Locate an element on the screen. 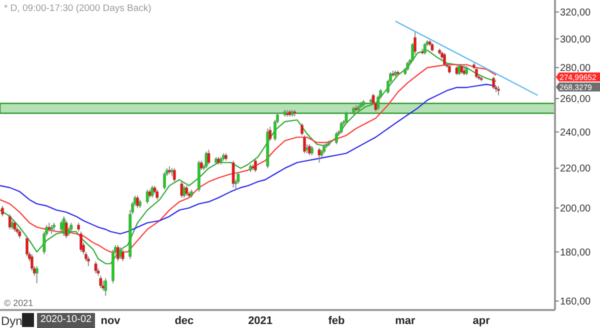 The width and height of the screenshot is (600, 328). text: Dyn is located at coordinates (11, 321).